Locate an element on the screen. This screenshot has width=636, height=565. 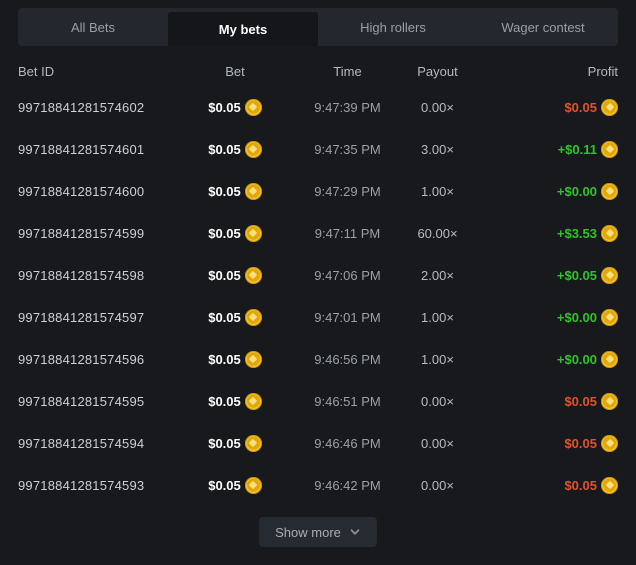
tab-my-bets: My bets is located at coordinates (243, 29).